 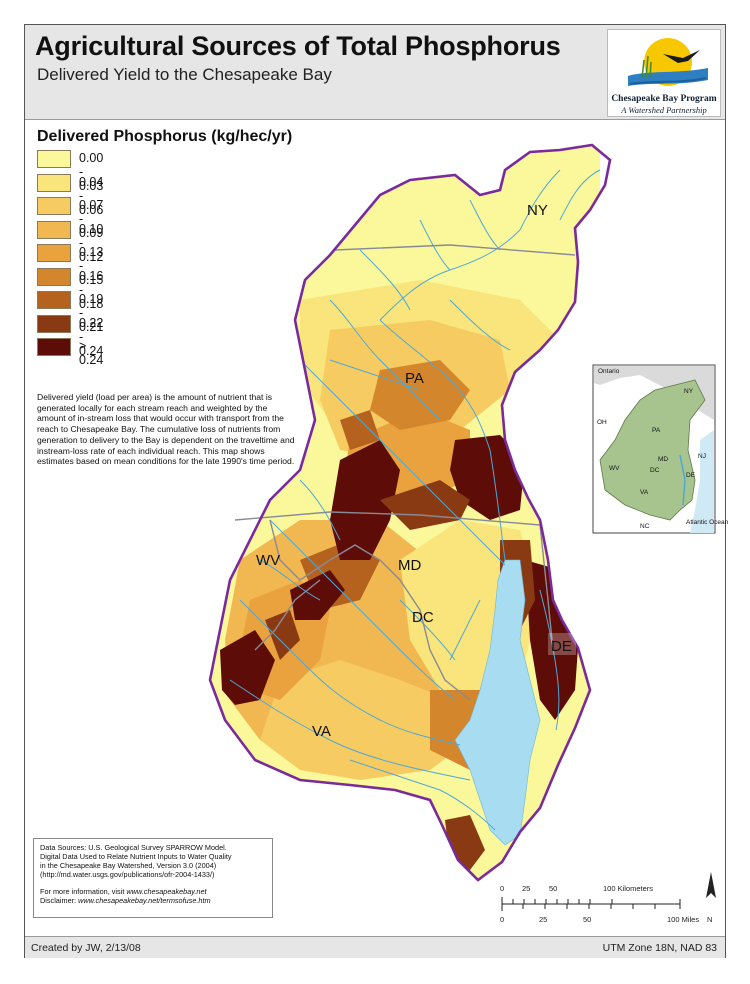 What do you see at coordinates (707, 522) in the screenshot?
I see `inset-label-atlantic: Atlantic Ocean` at bounding box center [707, 522].